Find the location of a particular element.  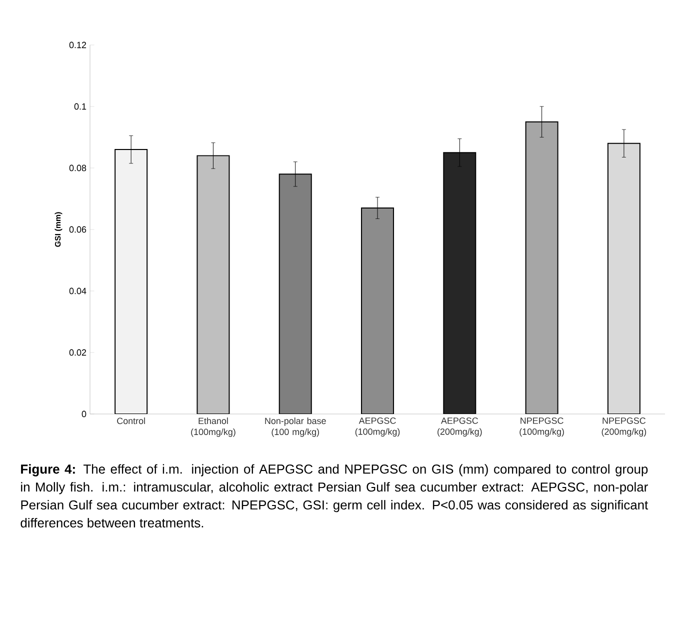

text: Figure 4: The effect of i.m. injection of AEPGSC and NPEPGSC on GIS (mm) compared to control group in Molly fish. i.m.: intramuscular, alcoholic extract Persian Gulf sea cucumber extract: AEPGSC, non-polar Persian Gulf sea cucumber extract: NPEPGSC, GSI: germ cell index. P<0.05 was considered as significant differences between treatments. is located at coordinates (334, 496).